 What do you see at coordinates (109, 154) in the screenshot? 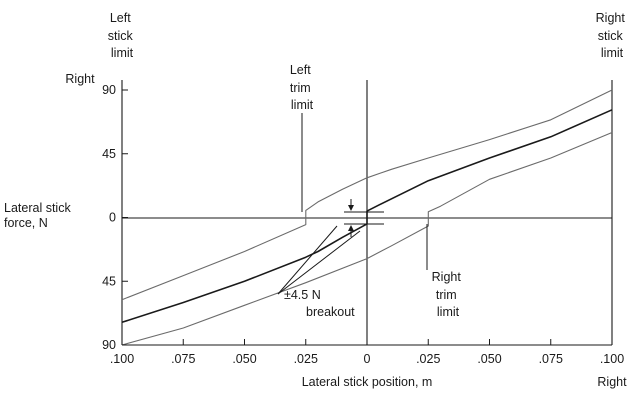
I see `y-tick-label-1: 45` at bounding box center [109, 154].